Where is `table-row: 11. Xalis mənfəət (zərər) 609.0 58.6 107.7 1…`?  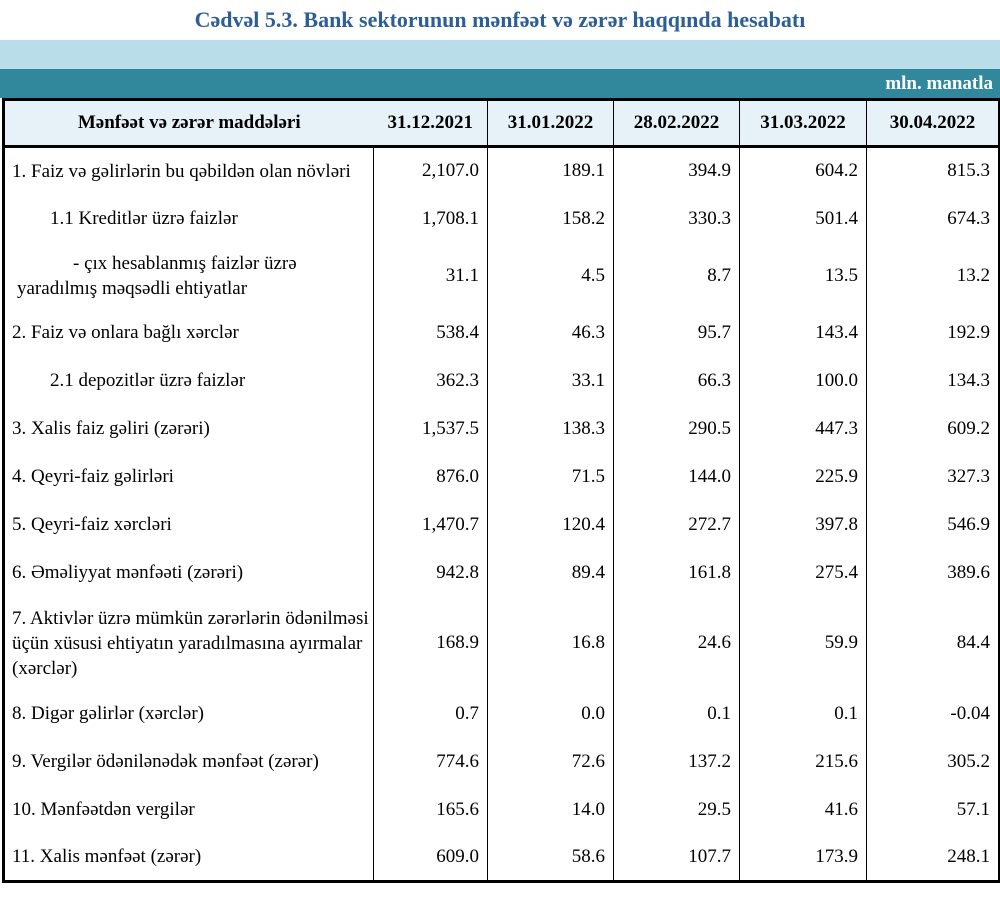 table-row: 11. Xalis mənfəət (zərər) 609.0 58.6 107.7 1… is located at coordinates (501, 857).